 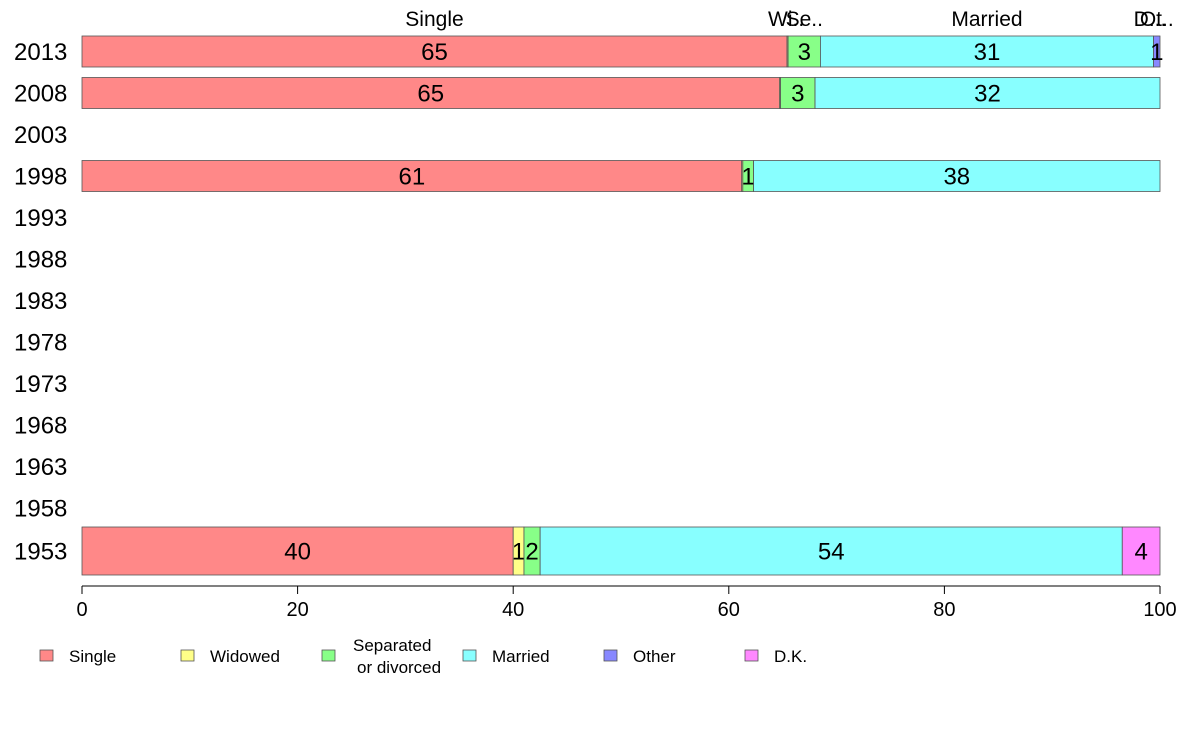 I want to click on top-label-5: Ot.., so click(x=1157, y=19).